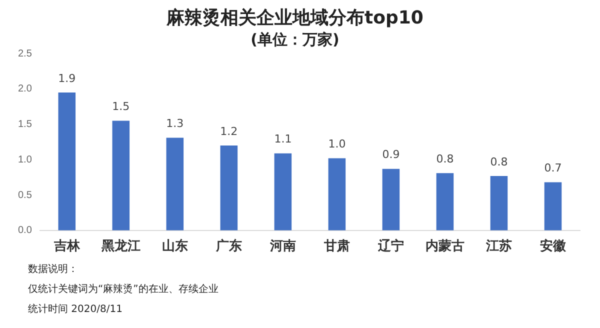  What do you see at coordinates (337, 144) in the screenshot?
I see `data-label: 1.0` at bounding box center [337, 144].